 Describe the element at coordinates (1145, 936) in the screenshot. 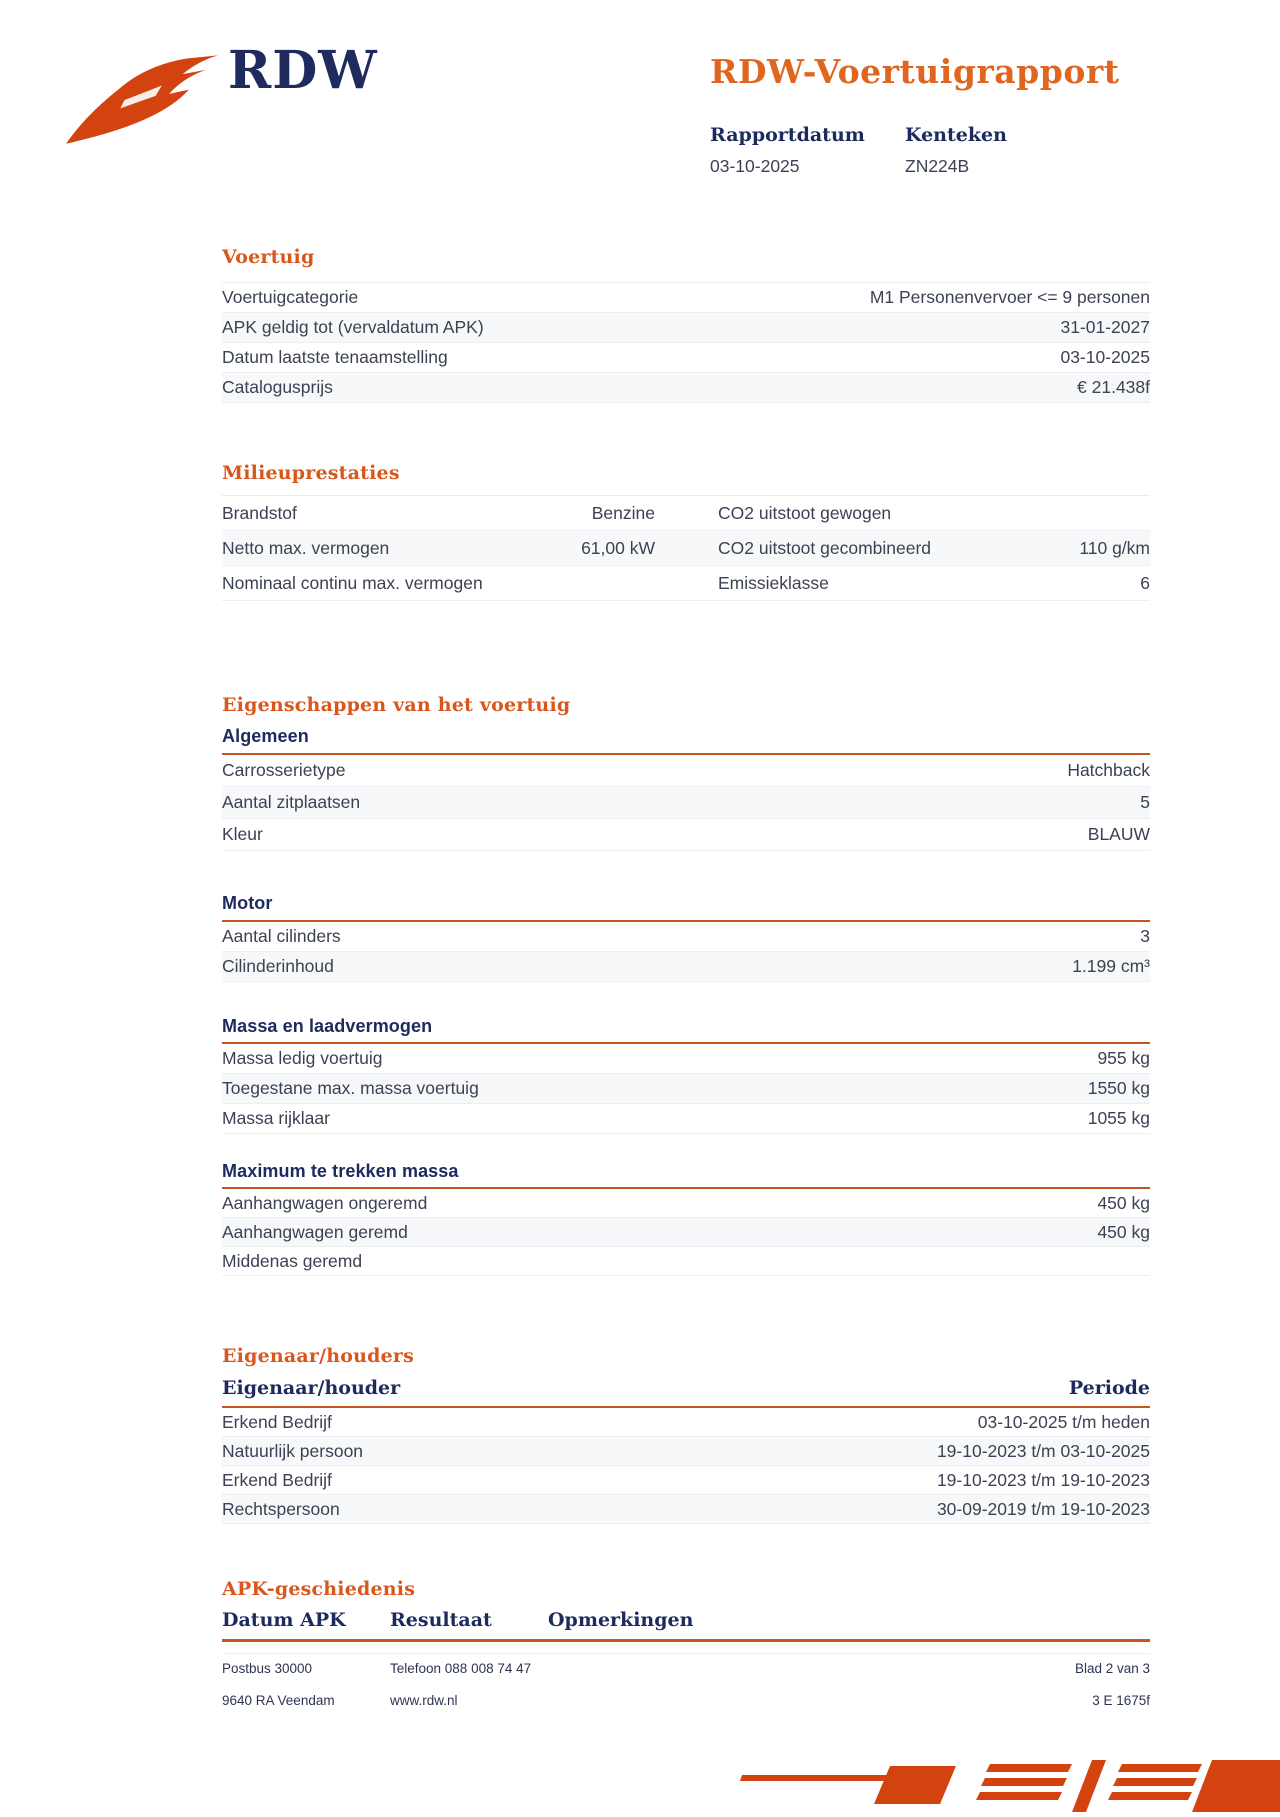

I see `row-value: 3` at that location.